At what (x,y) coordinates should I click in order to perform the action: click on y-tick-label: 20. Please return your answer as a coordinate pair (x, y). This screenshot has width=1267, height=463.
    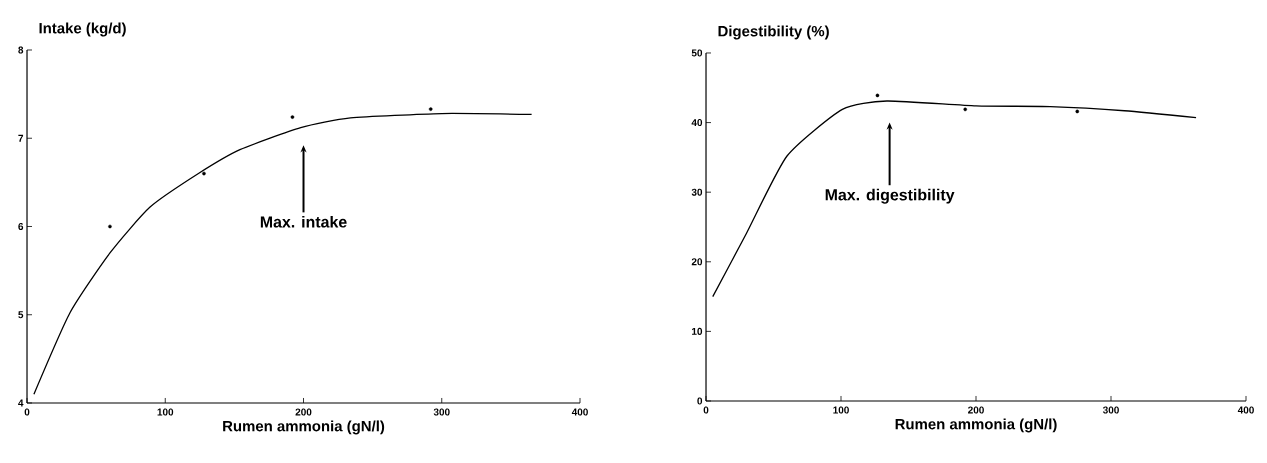
    Looking at the image, I should click on (697, 262).